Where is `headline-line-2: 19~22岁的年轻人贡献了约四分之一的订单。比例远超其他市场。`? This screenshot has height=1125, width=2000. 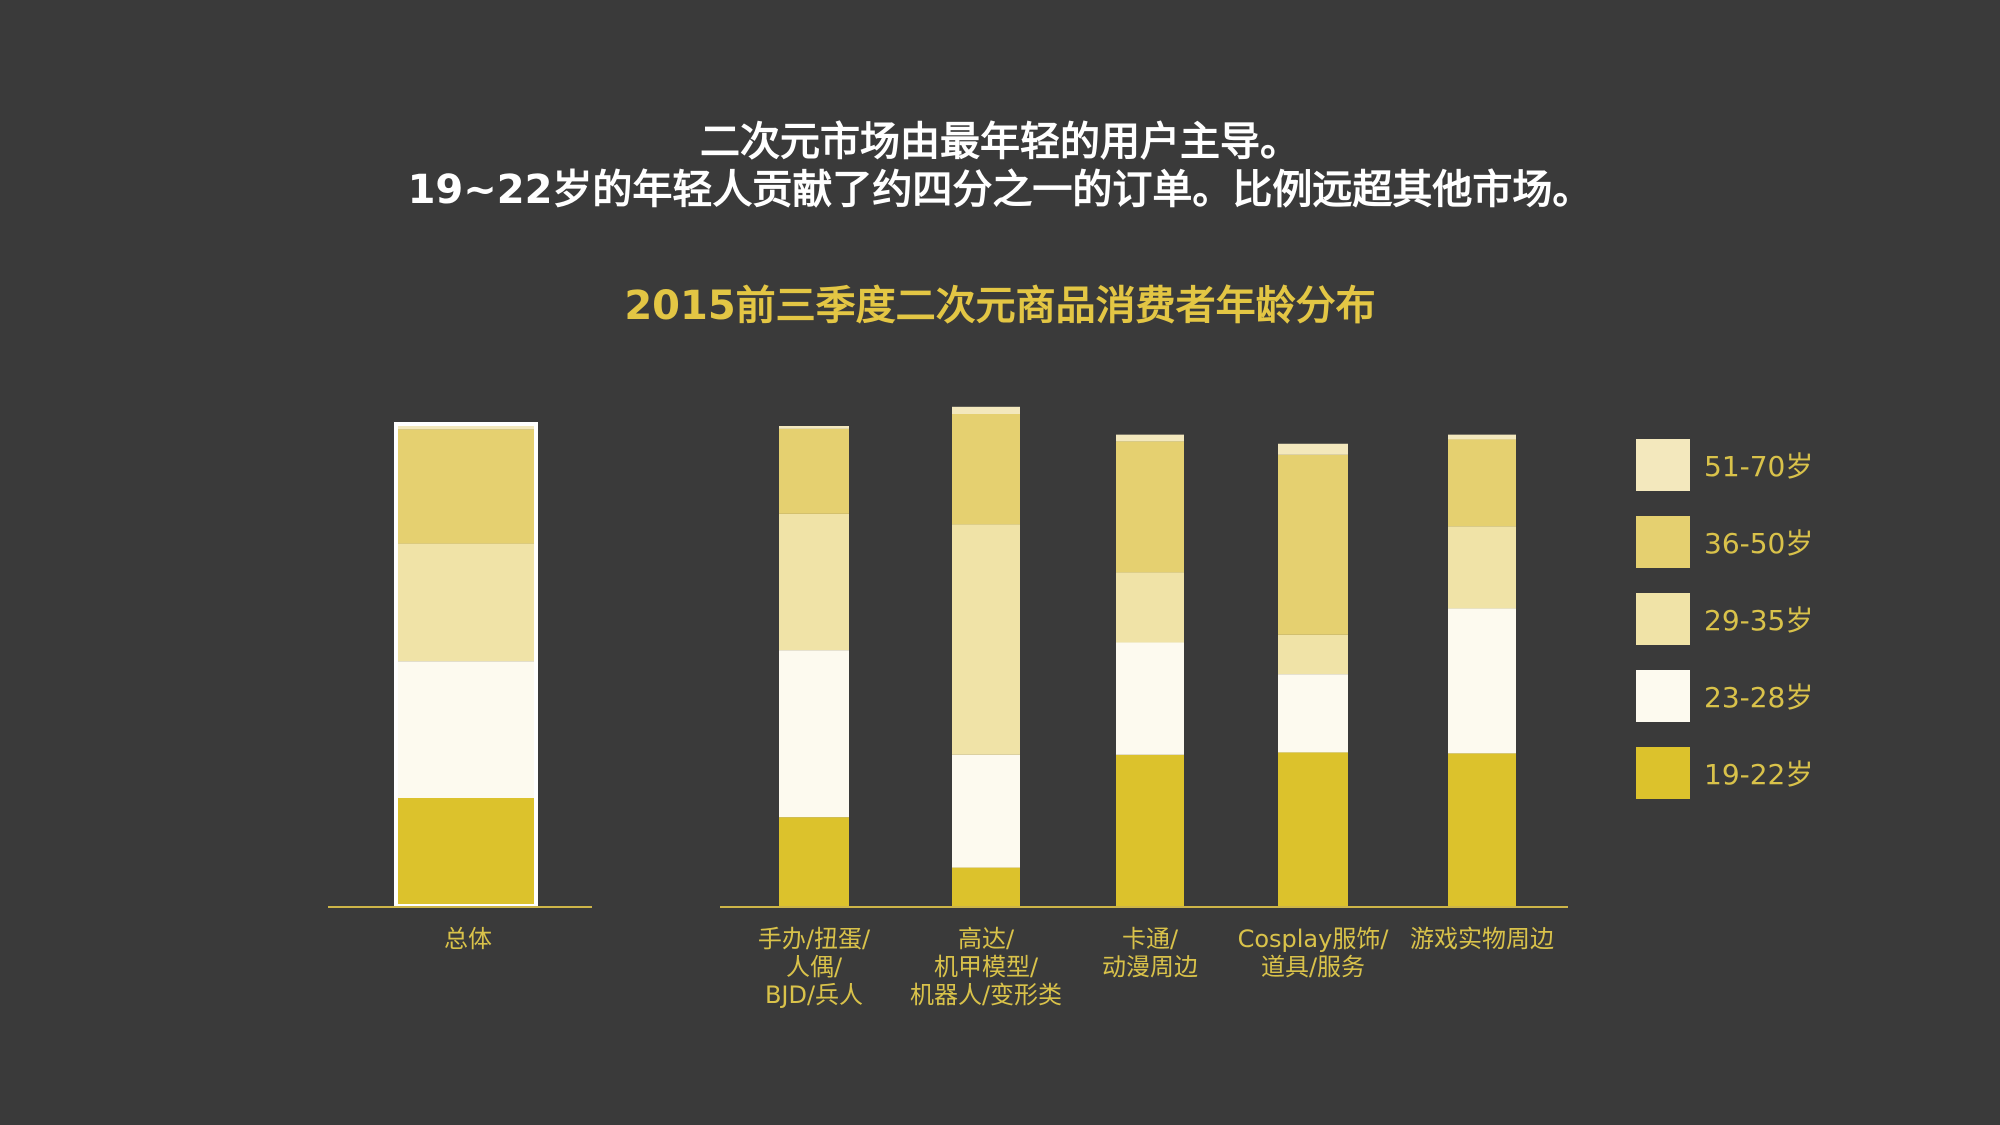
headline-line-2: 19~22岁的年轻人贡献了约四分之一的订单。比例远超其他市场。 is located at coordinates (1000, 190).